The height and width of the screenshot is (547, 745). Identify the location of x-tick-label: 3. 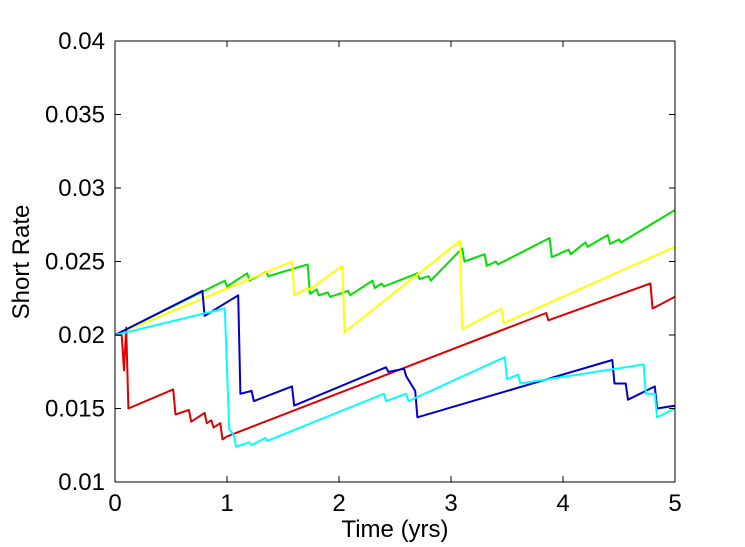
(450, 503).